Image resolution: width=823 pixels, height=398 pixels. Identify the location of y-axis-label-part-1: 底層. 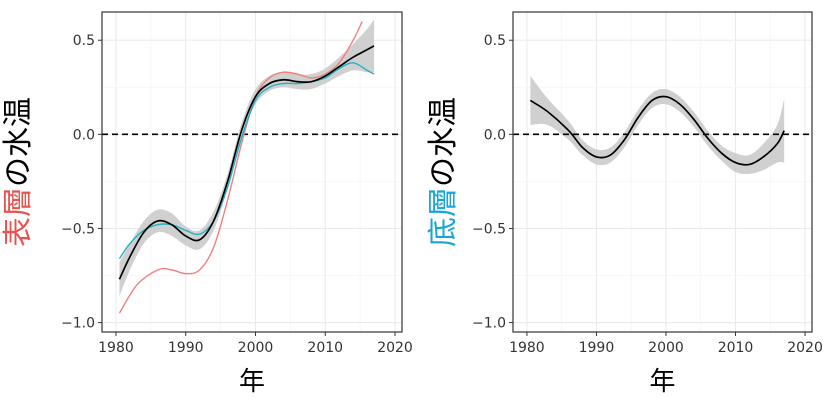
(443, 217).